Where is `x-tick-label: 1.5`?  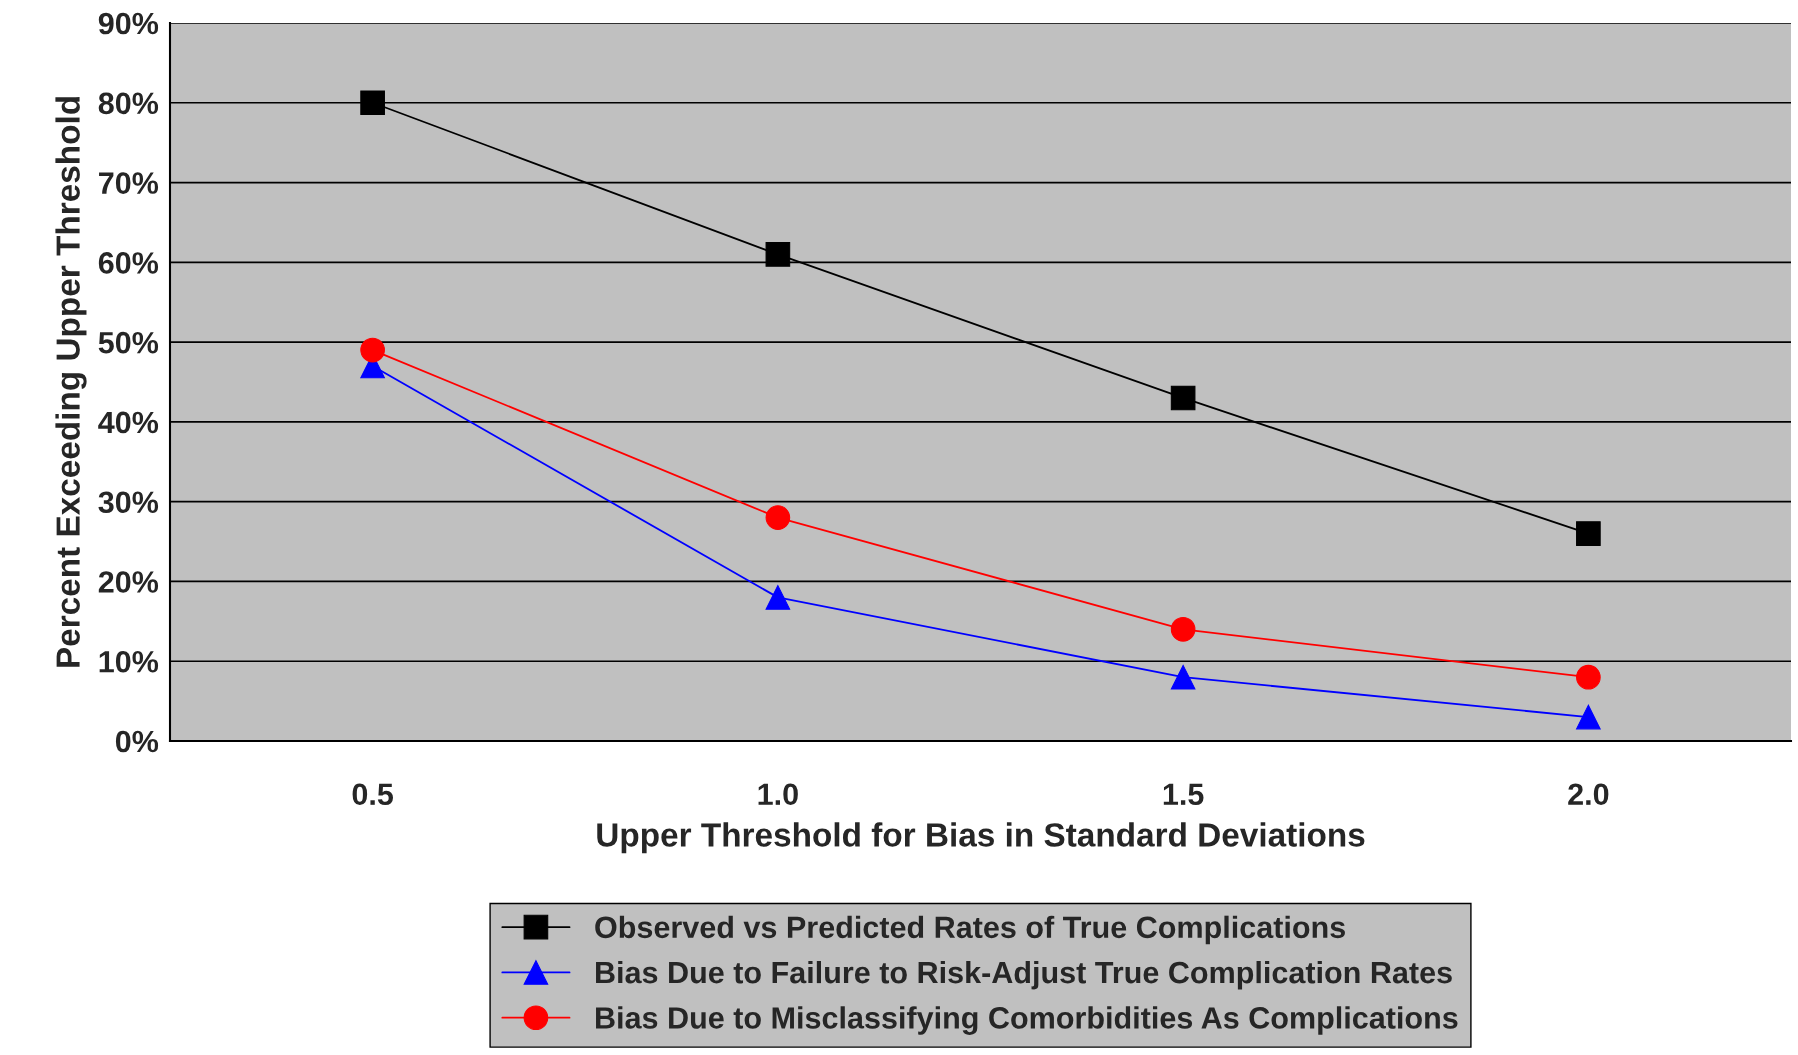
x-tick-label: 1.5 is located at coordinates (1183, 794).